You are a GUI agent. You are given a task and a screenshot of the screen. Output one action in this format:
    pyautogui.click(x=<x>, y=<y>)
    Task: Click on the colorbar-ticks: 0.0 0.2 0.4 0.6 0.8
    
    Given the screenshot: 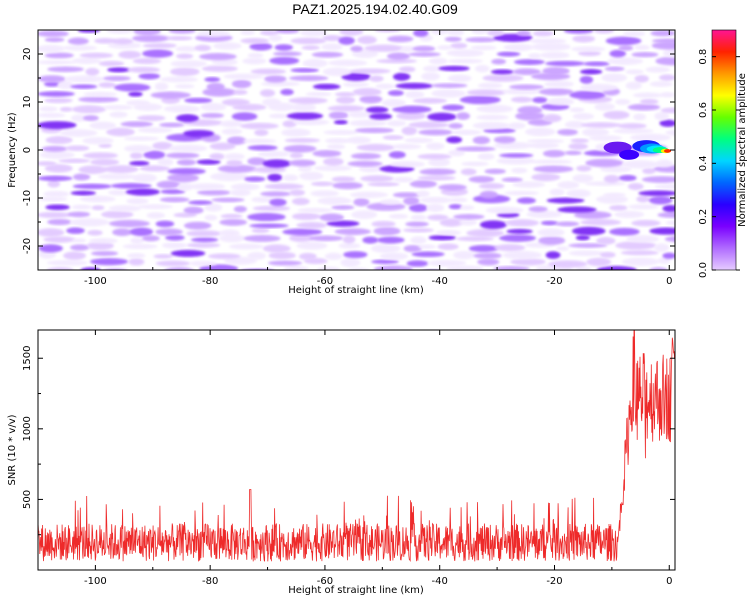 What is the action you would take?
    pyautogui.click(x=719, y=163)
    